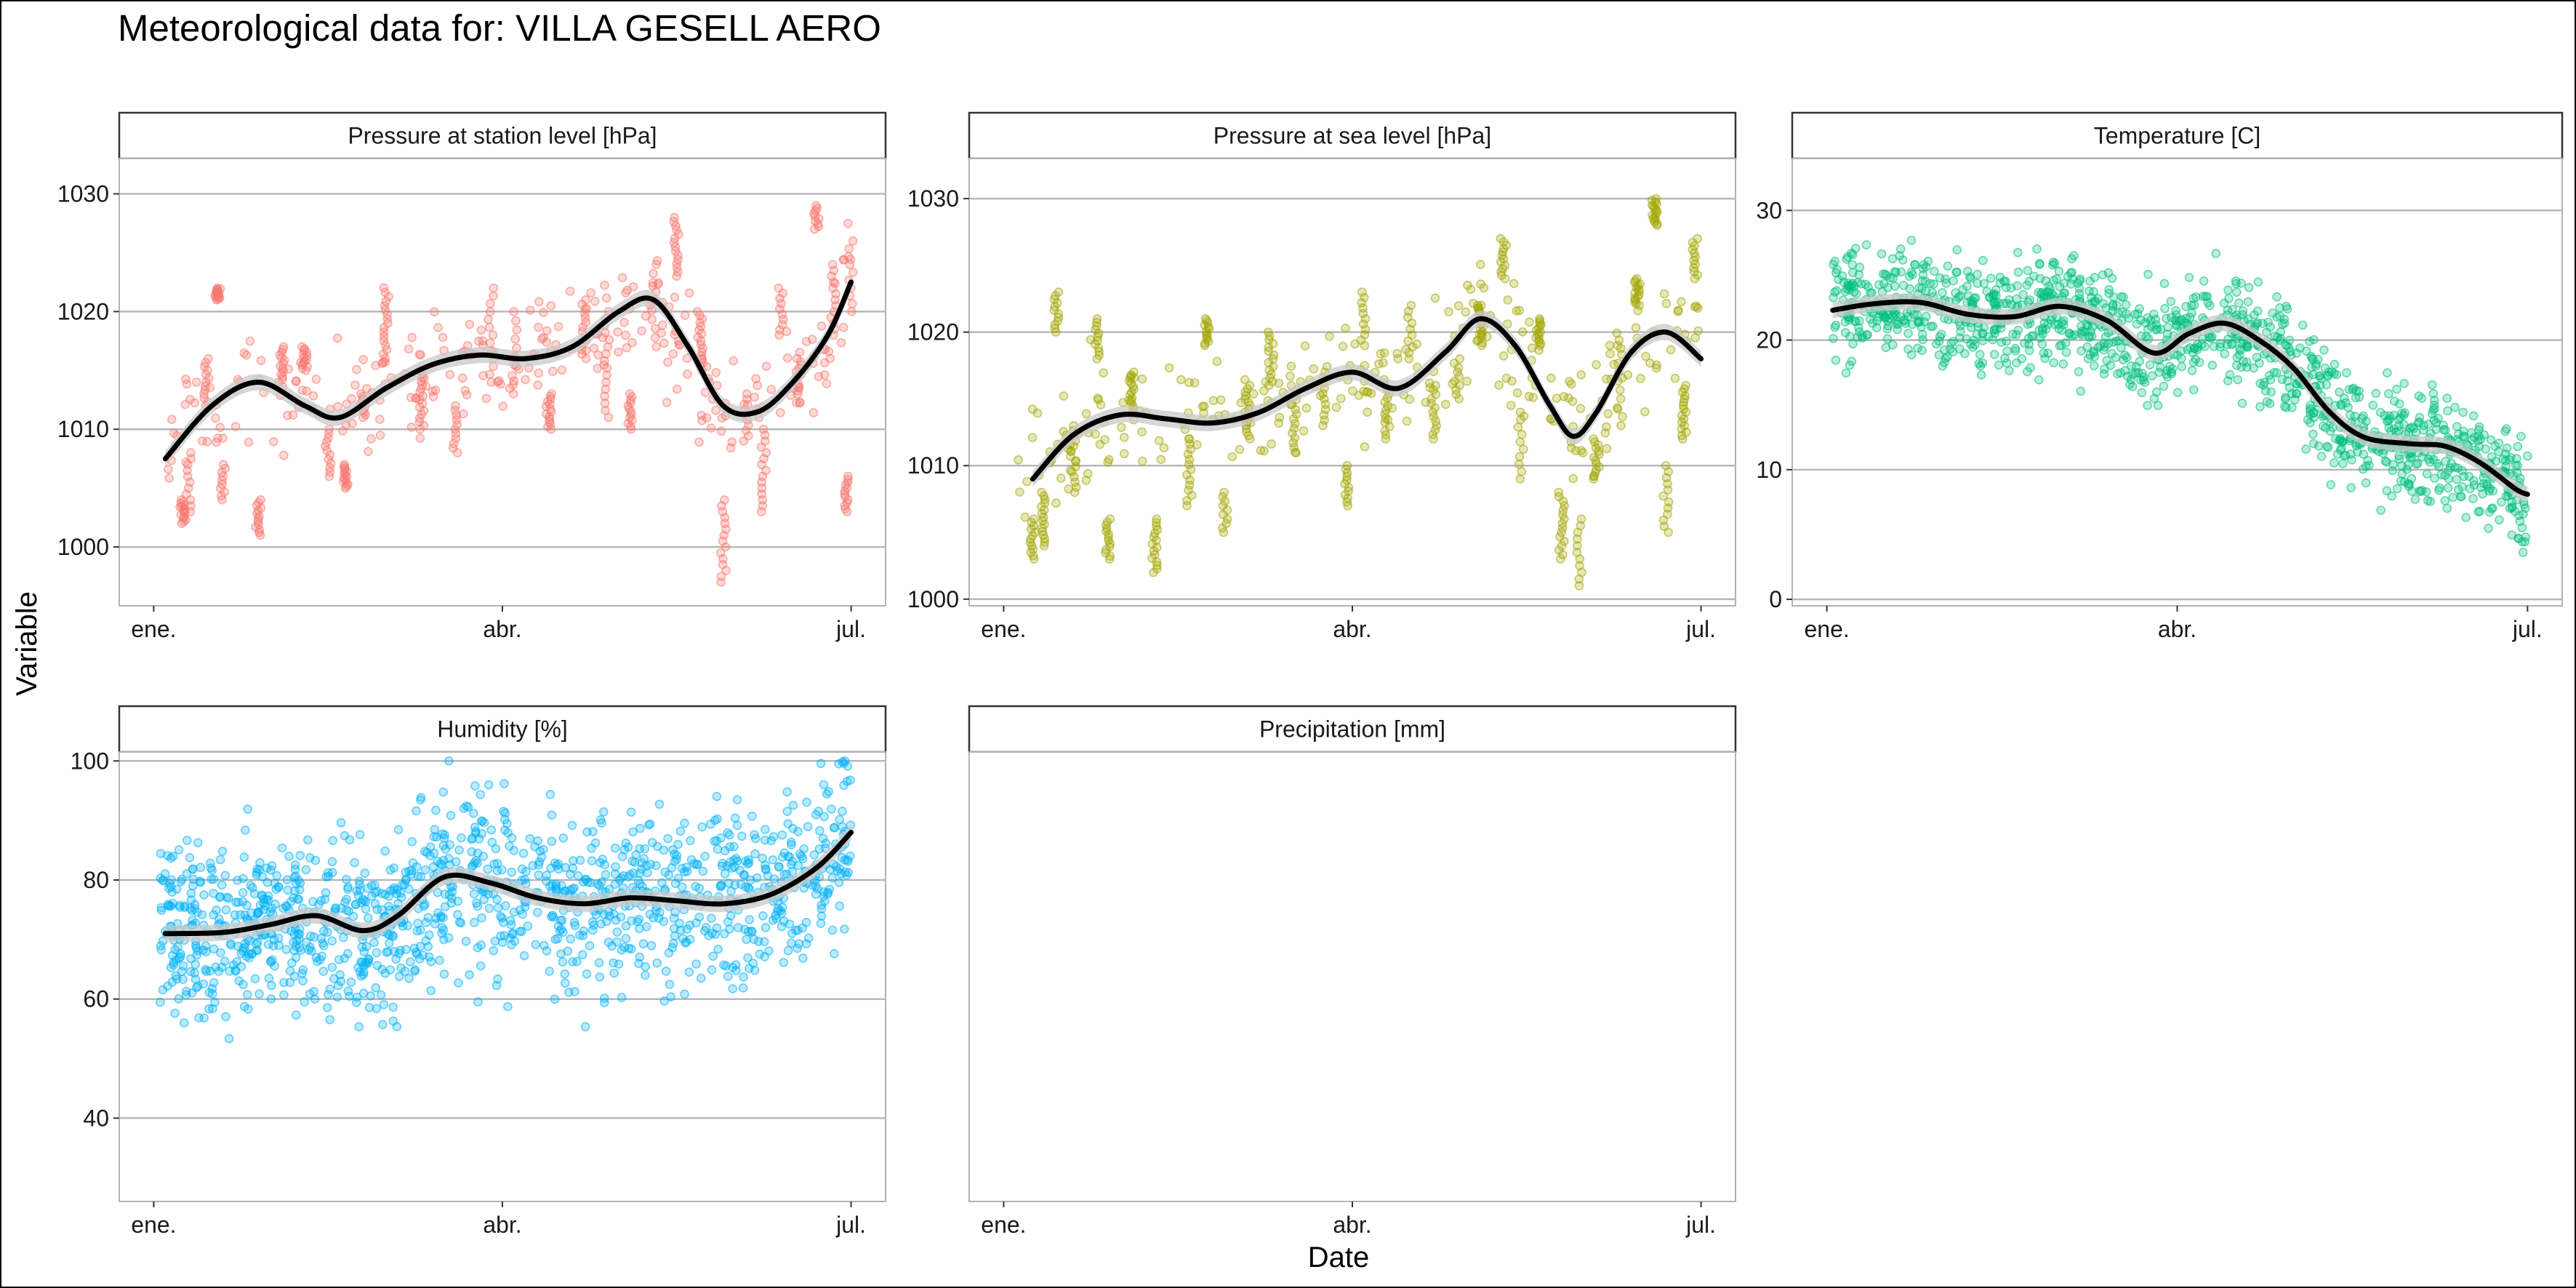  What do you see at coordinates (502, 729) in the screenshot?
I see `panel-title: Humidity [%]` at bounding box center [502, 729].